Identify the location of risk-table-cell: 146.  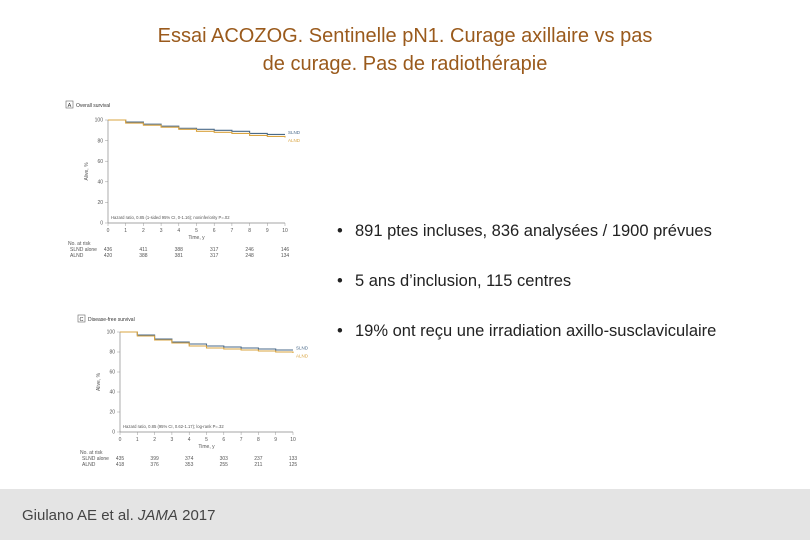
(285, 250).